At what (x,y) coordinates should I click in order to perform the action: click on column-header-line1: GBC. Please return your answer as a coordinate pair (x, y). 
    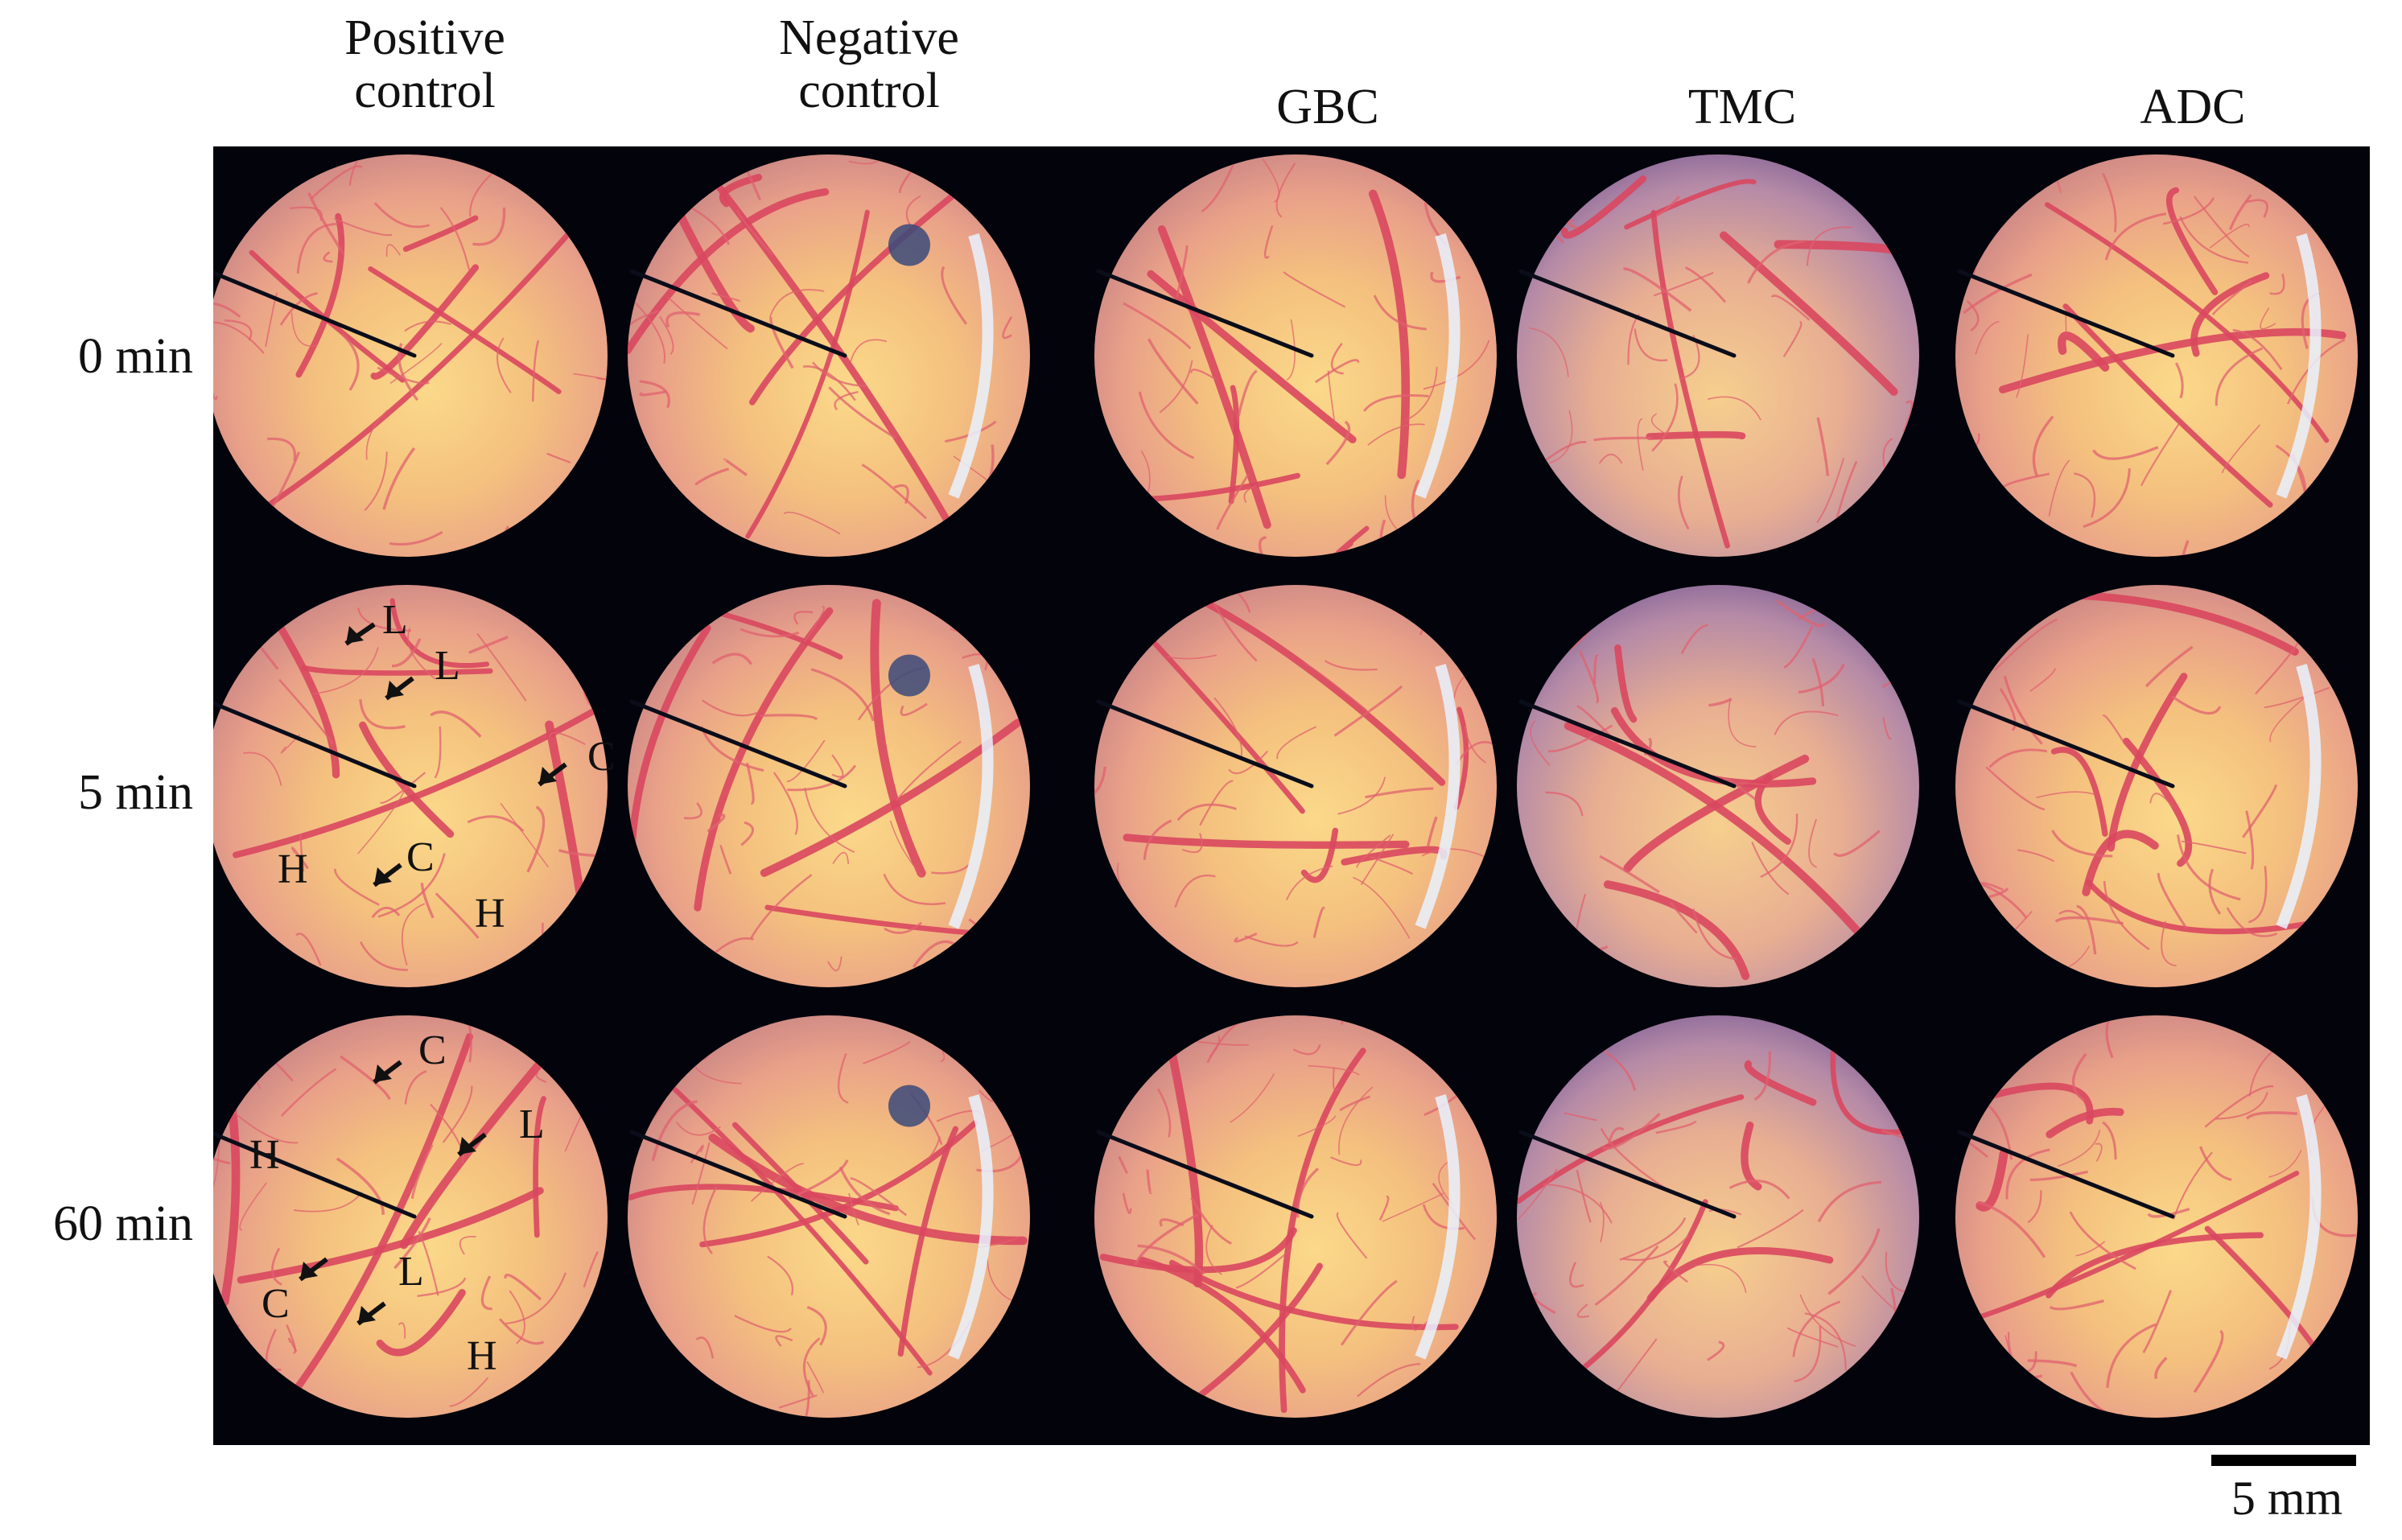
    Looking at the image, I should click on (1327, 107).